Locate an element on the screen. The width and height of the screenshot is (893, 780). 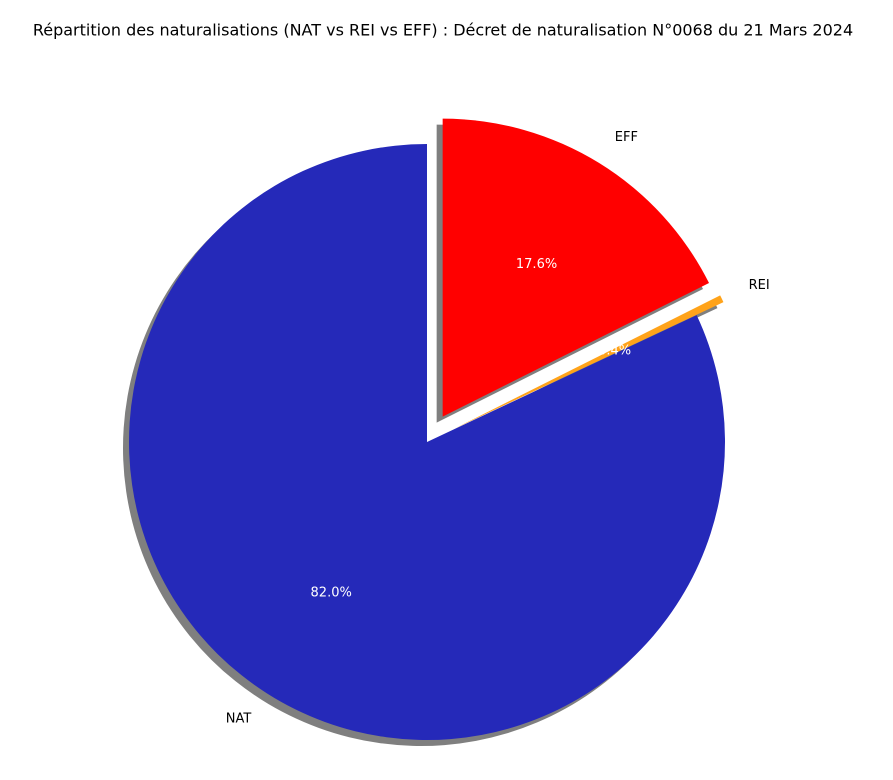
category-label: REI is located at coordinates (759, 285).